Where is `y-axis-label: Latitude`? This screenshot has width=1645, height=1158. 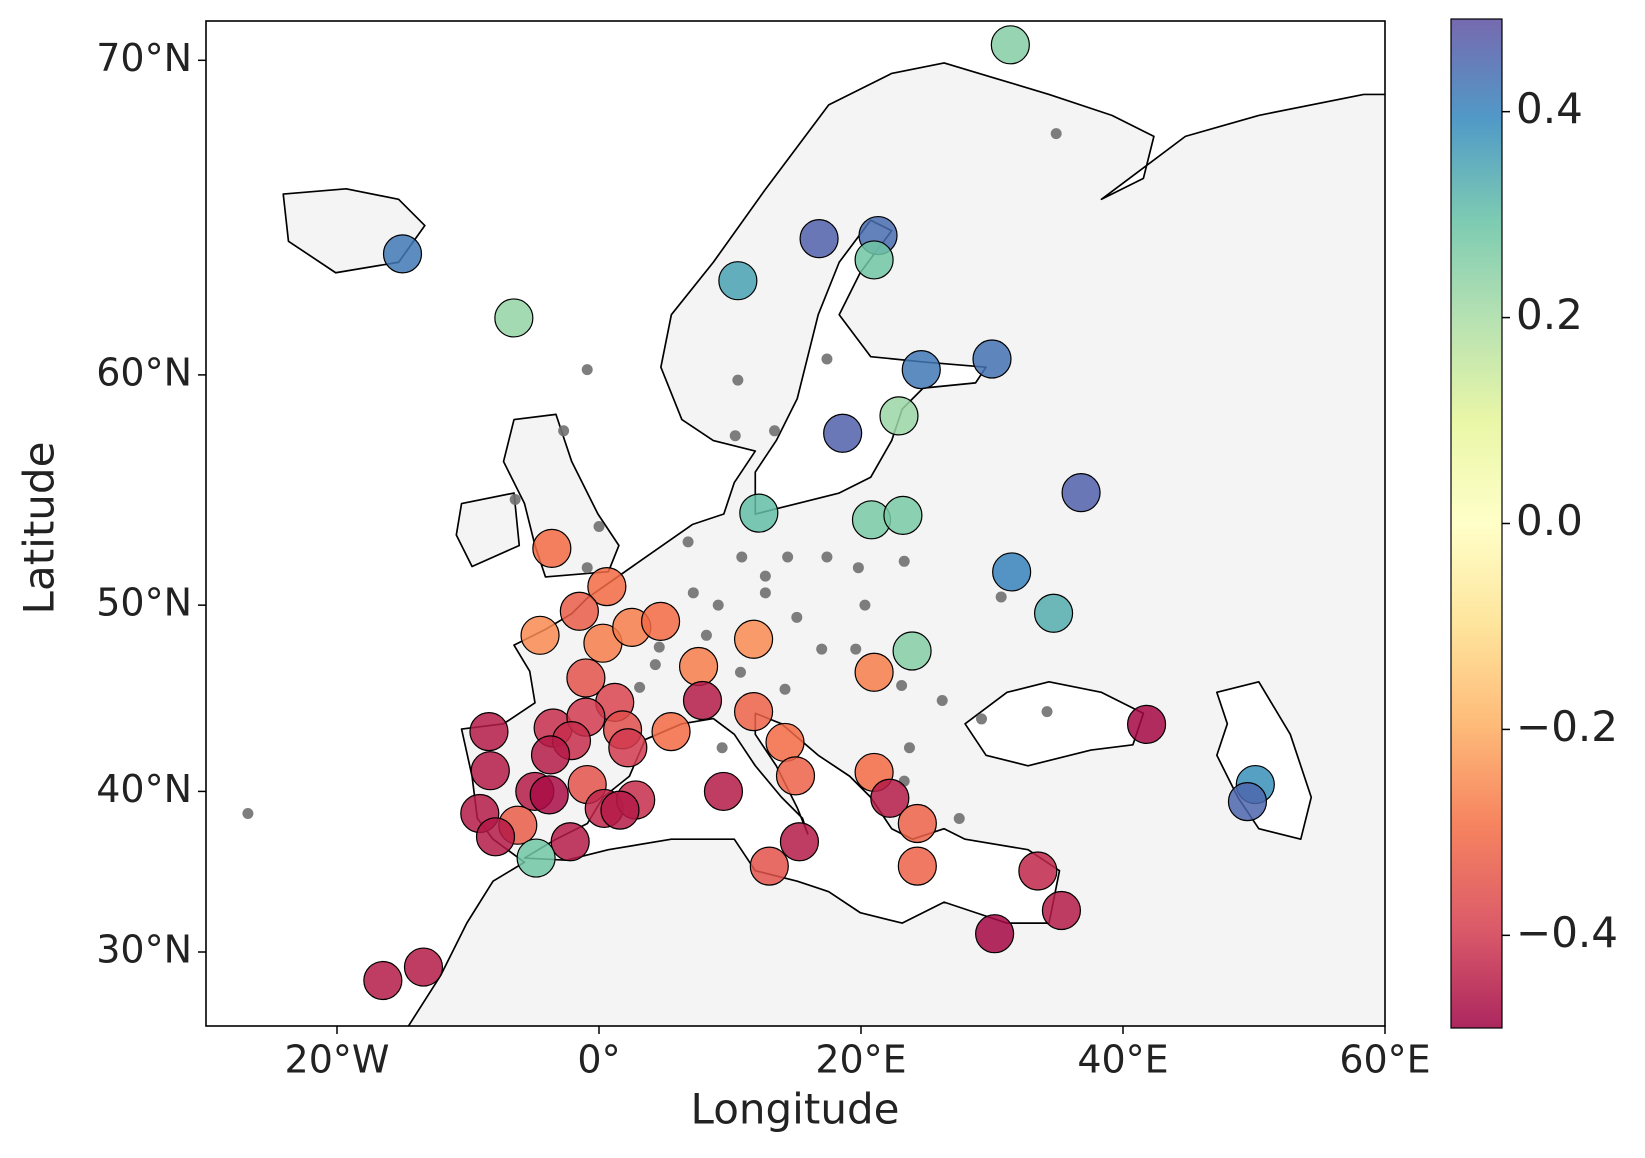
y-axis-label: Latitude is located at coordinates (39, 528).